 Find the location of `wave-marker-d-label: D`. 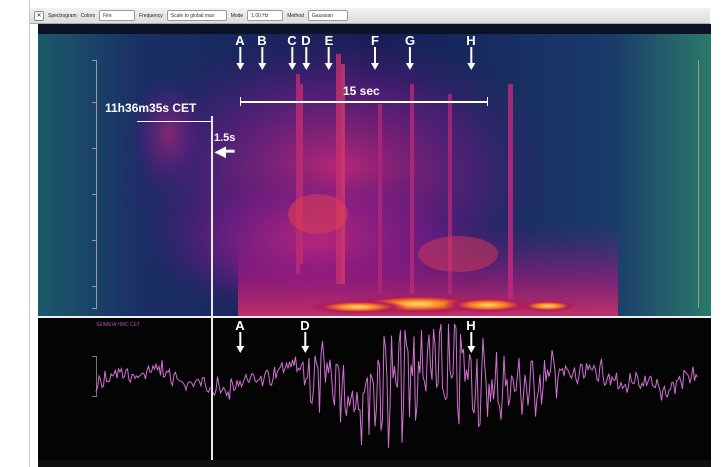

wave-marker-d-label: D is located at coordinates (305, 325).